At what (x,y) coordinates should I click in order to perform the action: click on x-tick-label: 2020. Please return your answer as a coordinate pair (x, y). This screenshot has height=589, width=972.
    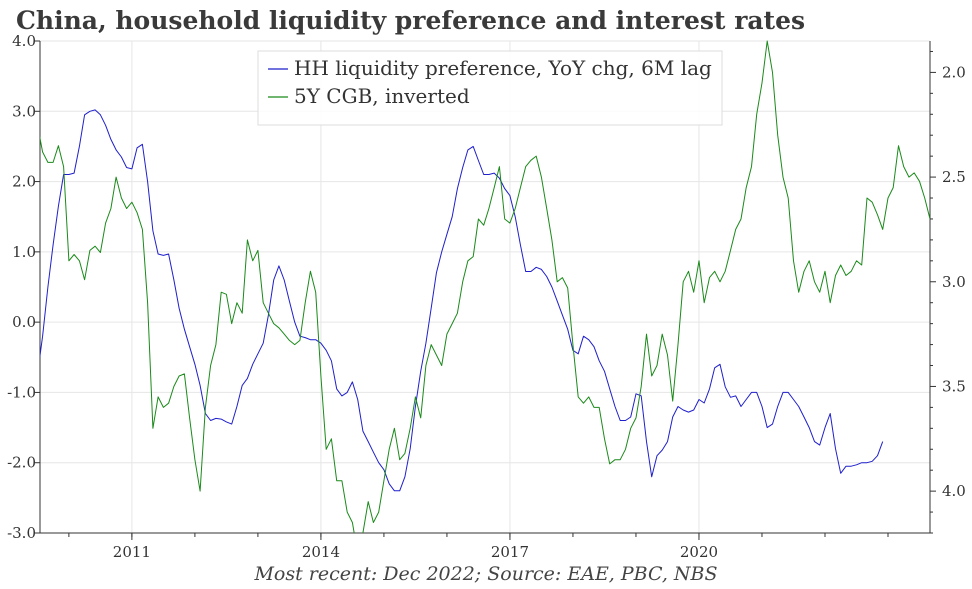
    Looking at the image, I should click on (699, 552).